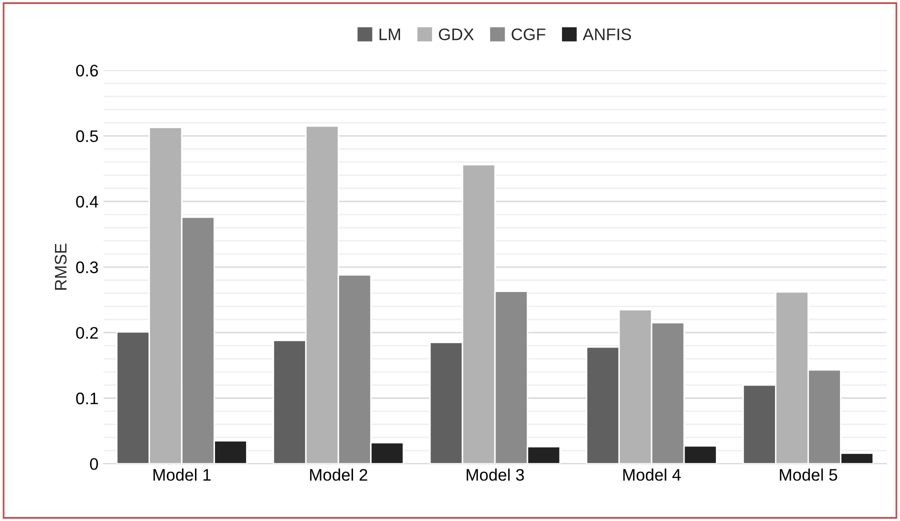  Describe the element at coordinates (529, 34) in the screenshot. I see `legend-label: CGF` at that location.